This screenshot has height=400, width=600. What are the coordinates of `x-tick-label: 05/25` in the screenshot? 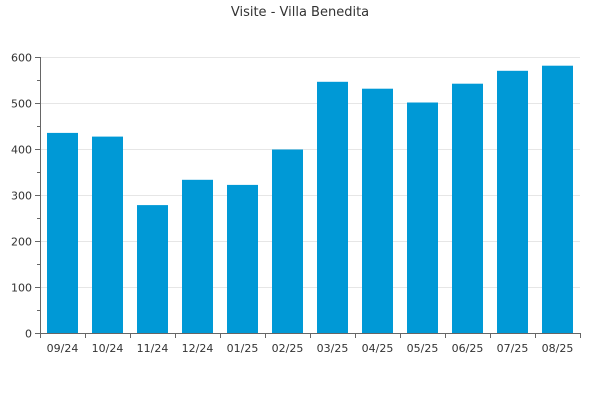 It's located at (423, 348).